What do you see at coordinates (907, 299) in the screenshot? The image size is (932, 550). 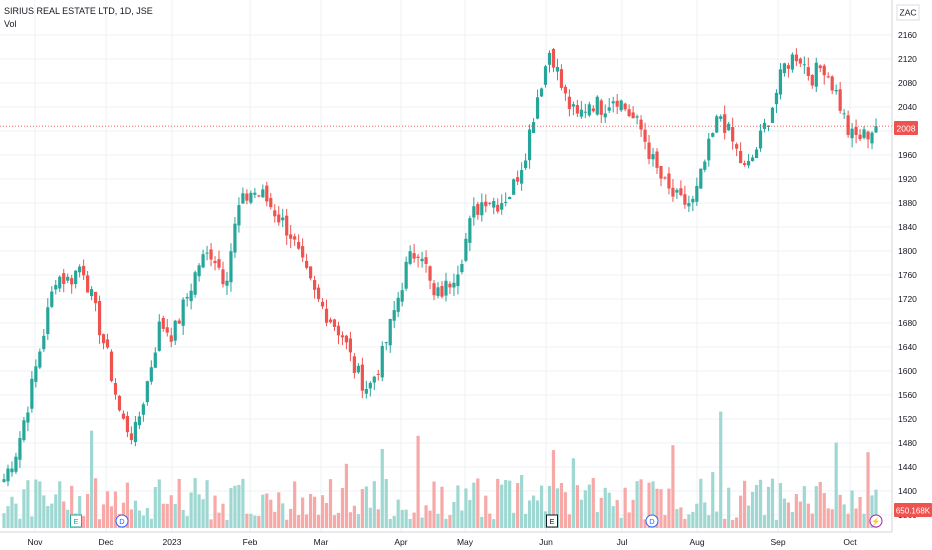 I see `price-tick-label: 1720` at bounding box center [907, 299].